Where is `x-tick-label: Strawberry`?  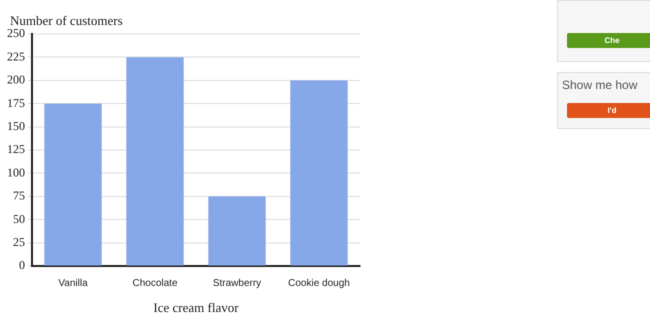
x-tick-label: Strawberry is located at coordinates (237, 283).